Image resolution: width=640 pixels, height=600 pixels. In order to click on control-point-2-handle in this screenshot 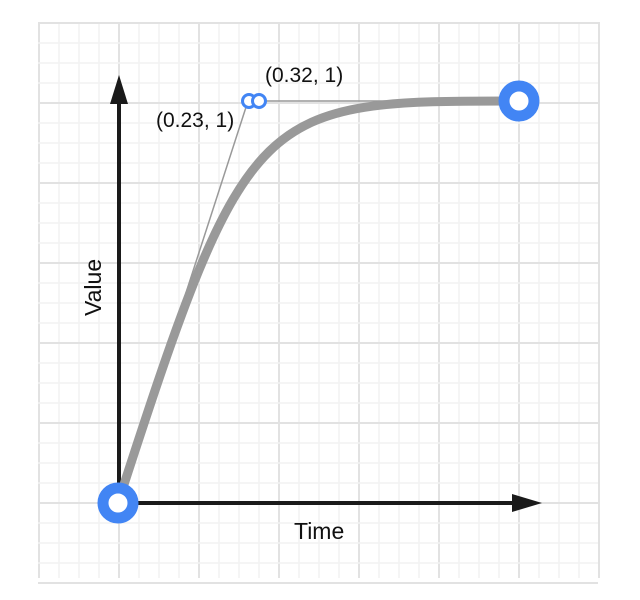, I will do `click(259, 101)`.